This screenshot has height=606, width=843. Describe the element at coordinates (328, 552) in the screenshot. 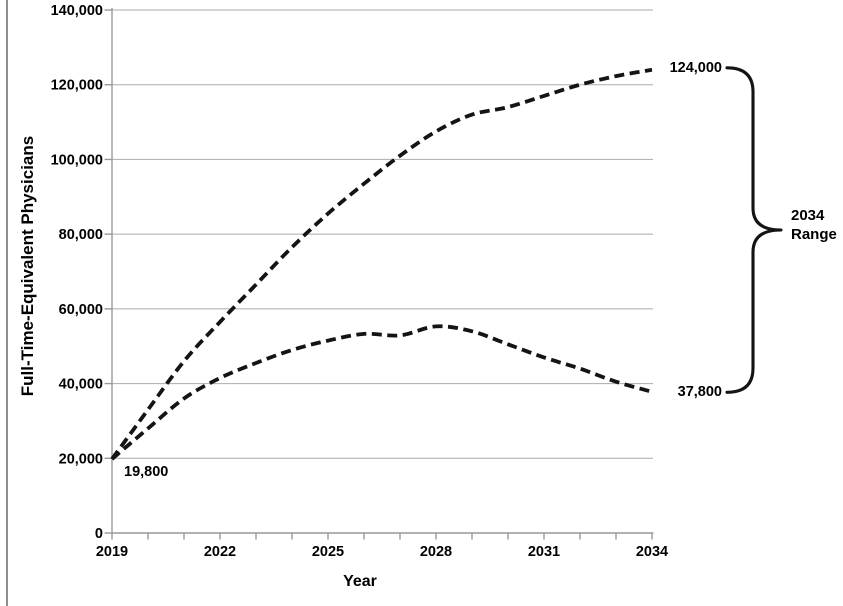

I see `x-tick-label: 2025` at that location.